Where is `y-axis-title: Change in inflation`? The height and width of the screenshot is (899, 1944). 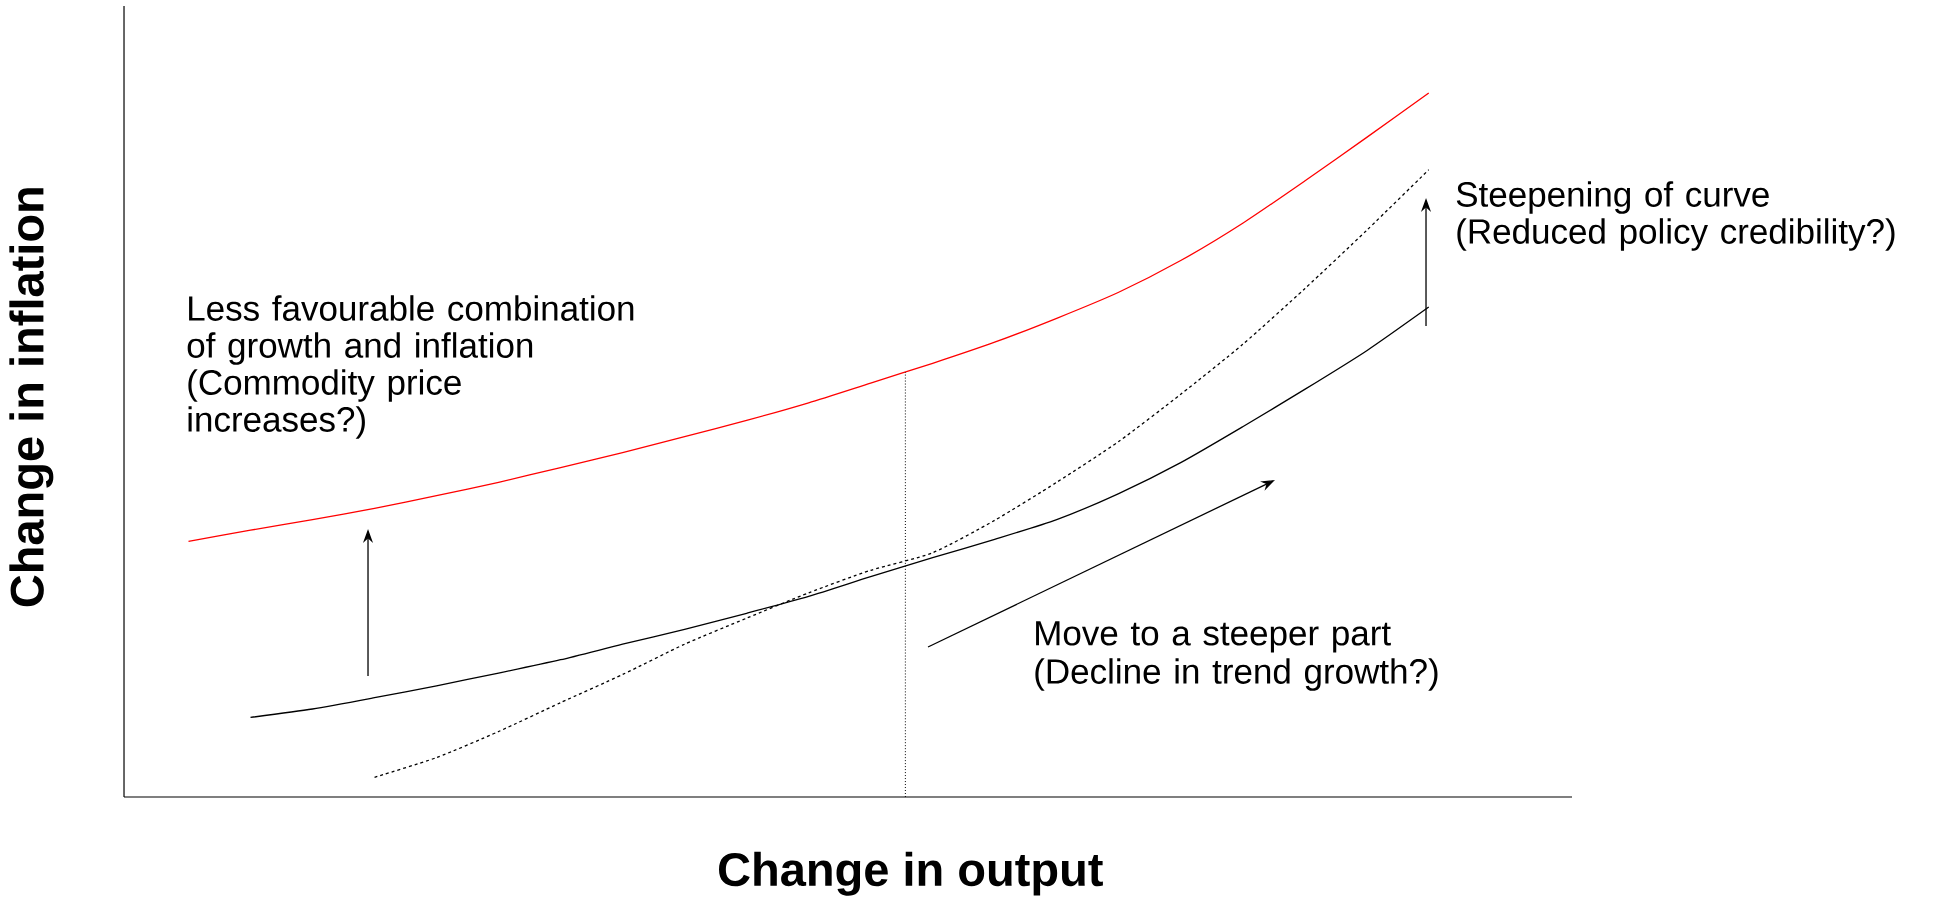
y-axis-title: Change in inflation is located at coordinates (31, 397).